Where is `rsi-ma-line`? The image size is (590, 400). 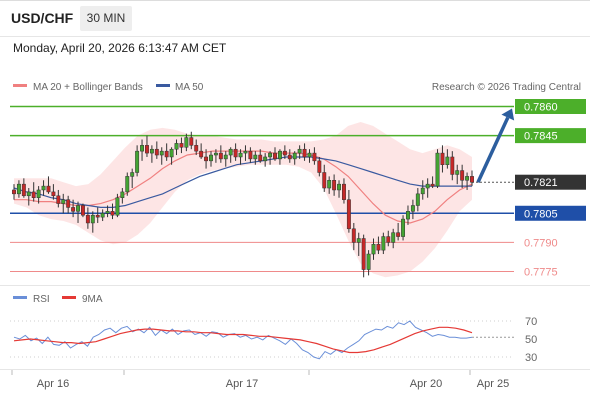
rsi-ma-line is located at coordinates (243, 340).